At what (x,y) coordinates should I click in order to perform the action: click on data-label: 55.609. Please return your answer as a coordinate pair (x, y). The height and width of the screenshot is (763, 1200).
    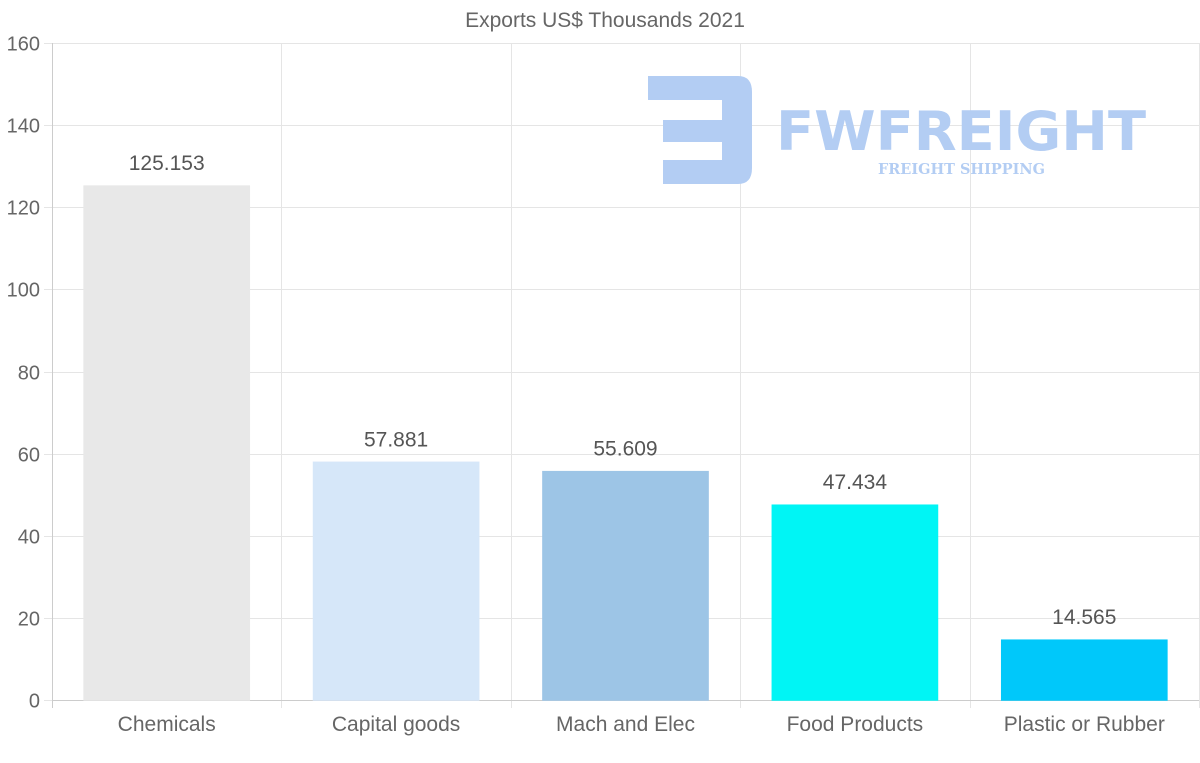
    Looking at the image, I should click on (625, 449).